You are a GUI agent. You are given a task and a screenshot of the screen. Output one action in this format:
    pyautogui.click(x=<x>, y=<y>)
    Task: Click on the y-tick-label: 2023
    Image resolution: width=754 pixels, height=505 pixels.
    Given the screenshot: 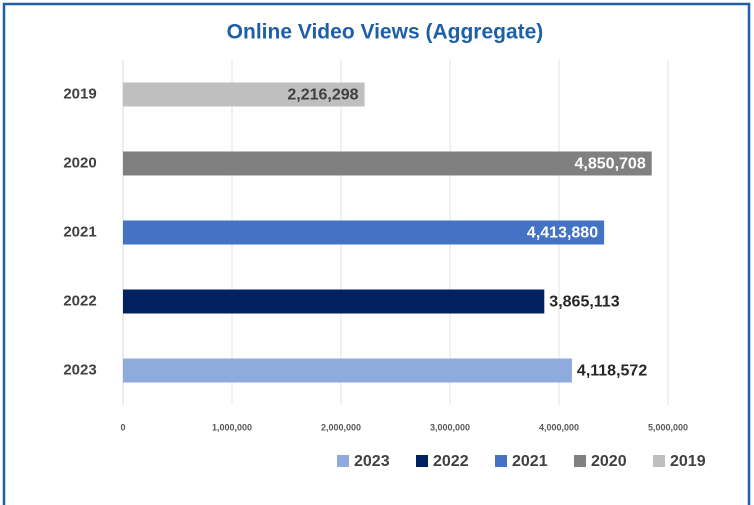 What is the action you would take?
    pyautogui.click(x=79, y=369)
    